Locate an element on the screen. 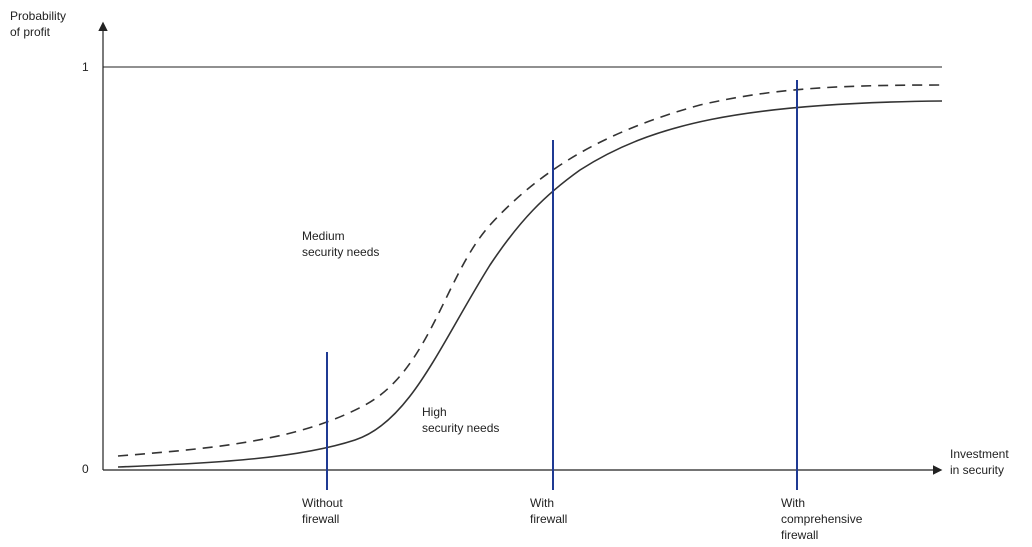 Image resolution: width=1032 pixels, height=547 pixels. x-axis-label: Investment in security is located at coordinates (979, 462).